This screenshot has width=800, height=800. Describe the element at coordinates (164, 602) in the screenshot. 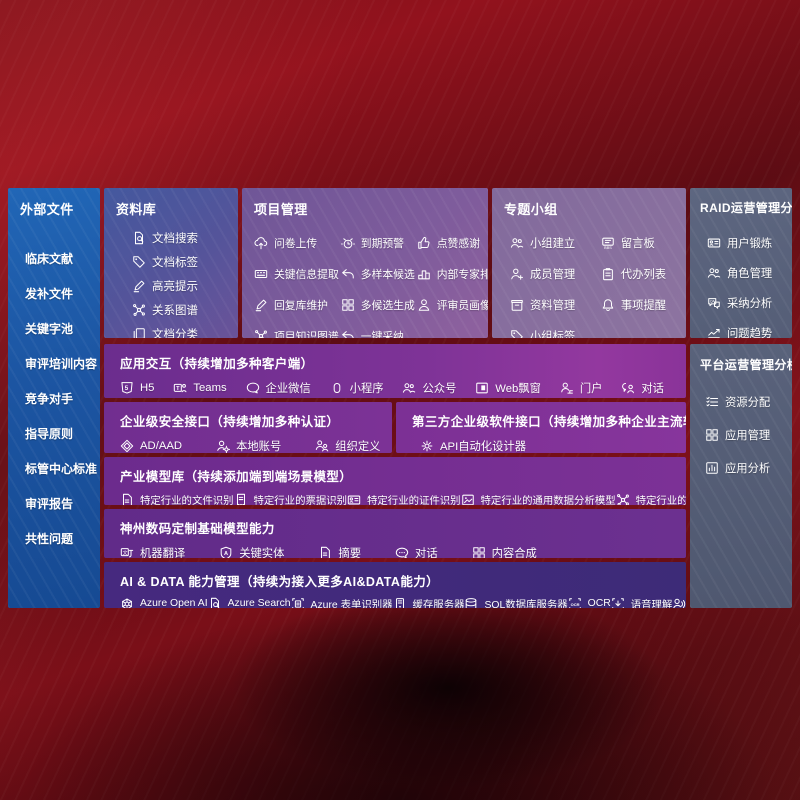

I see `feature-item: Azure Open AI` at that location.